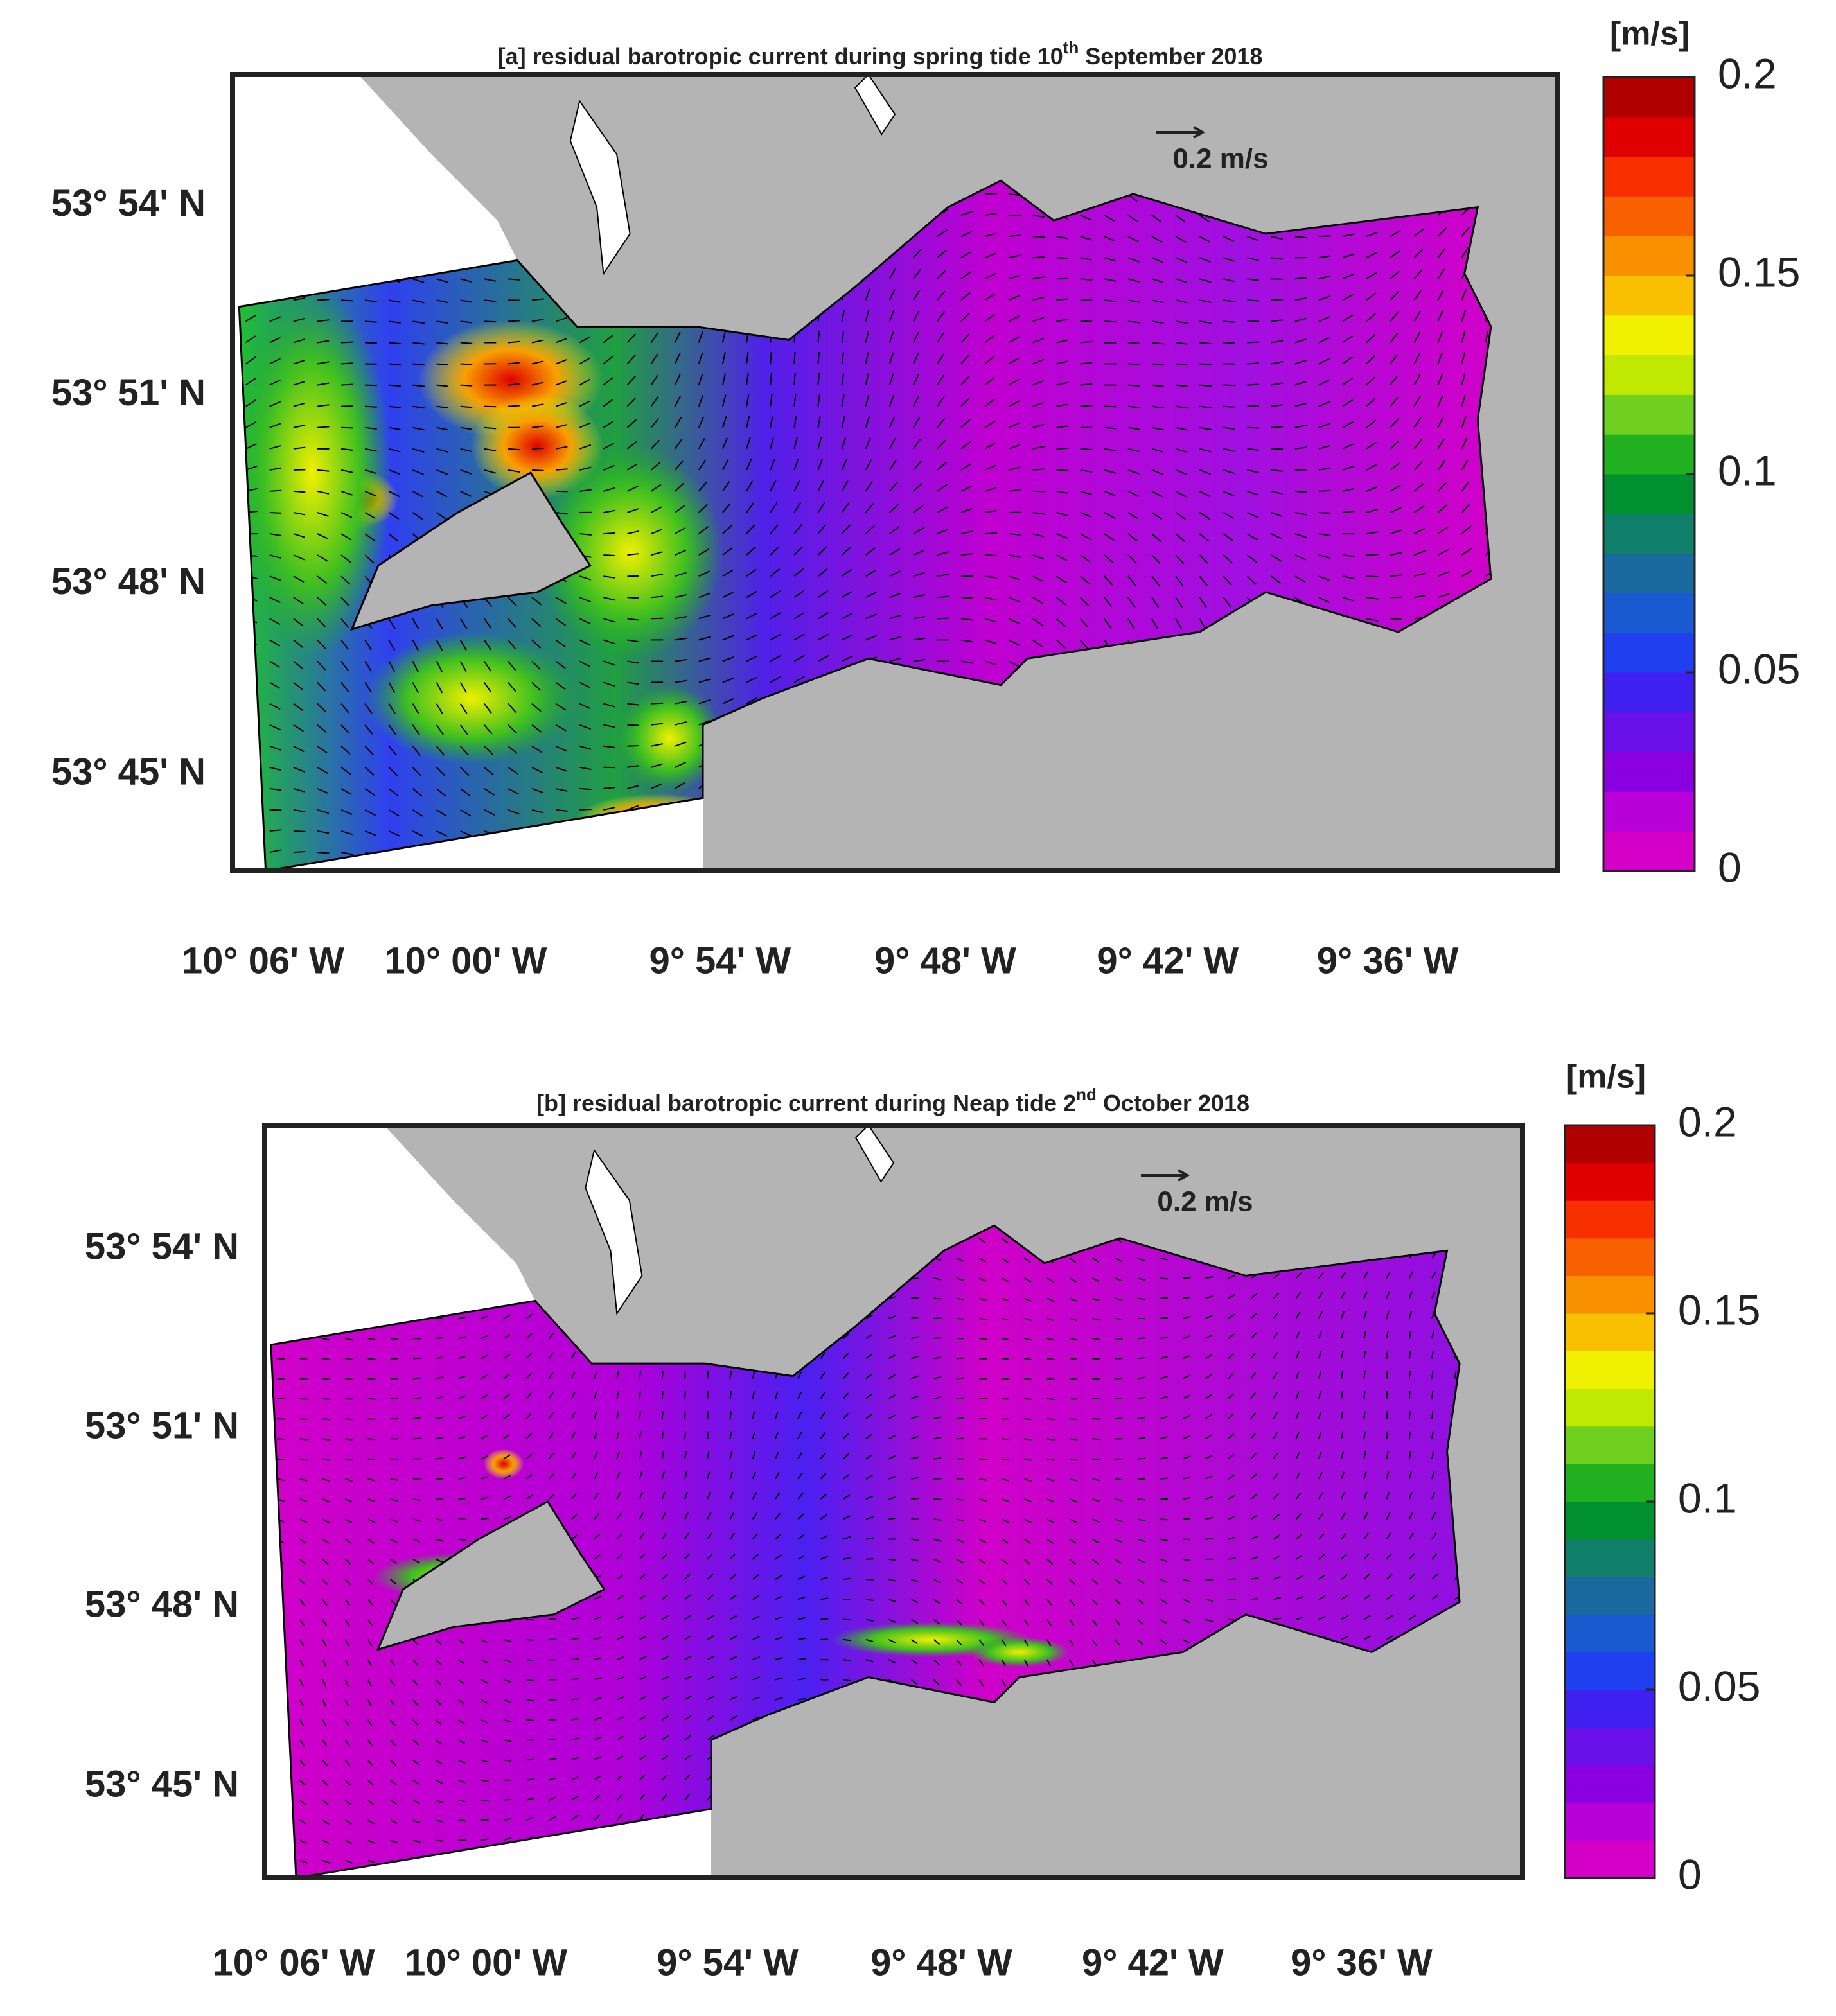 The width and height of the screenshot is (1836, 2016). Describe the element at coordinates (1707, 1121) in the screenshot. I see `colorbar-tick-label: 0.2` at that location.